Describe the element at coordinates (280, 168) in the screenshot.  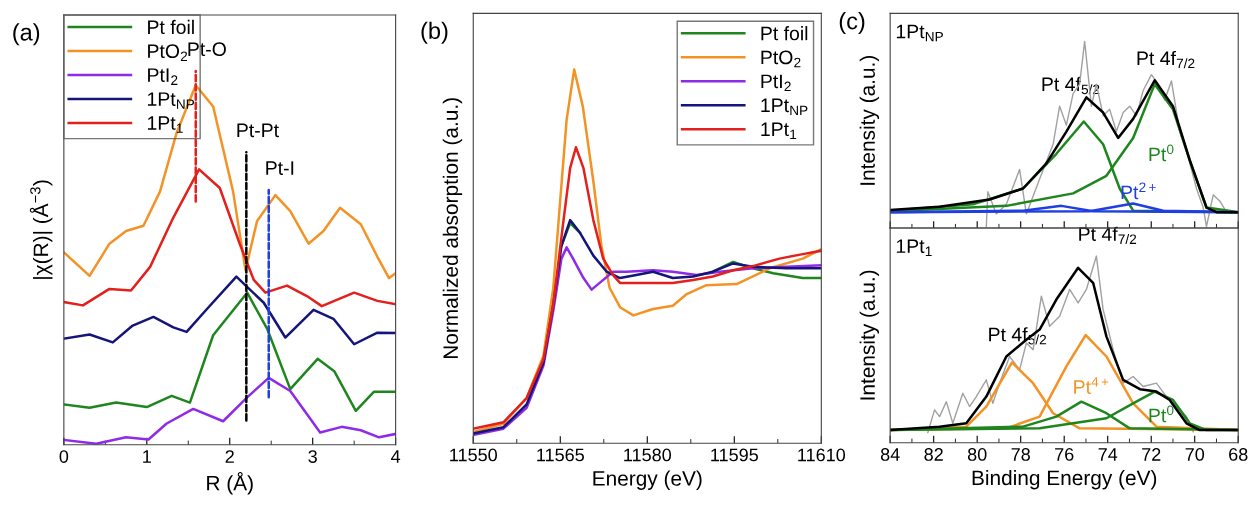
I see `annotation: Pt-I` at that location.